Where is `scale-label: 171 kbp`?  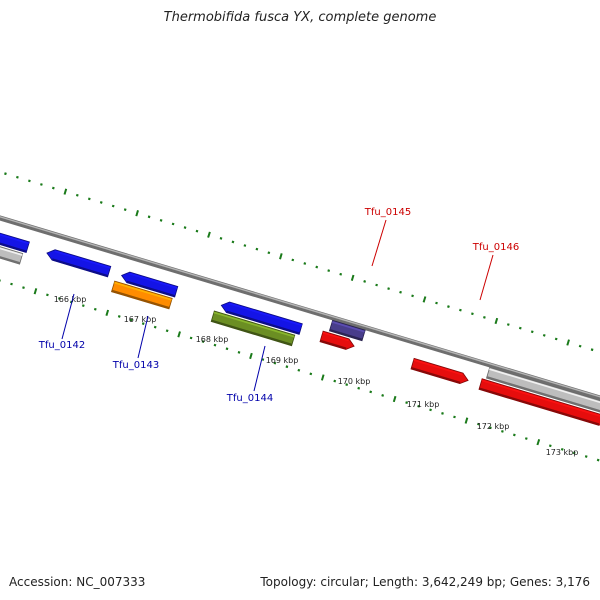 scale-label: 171 kbp is located at coordinates (423, 404).